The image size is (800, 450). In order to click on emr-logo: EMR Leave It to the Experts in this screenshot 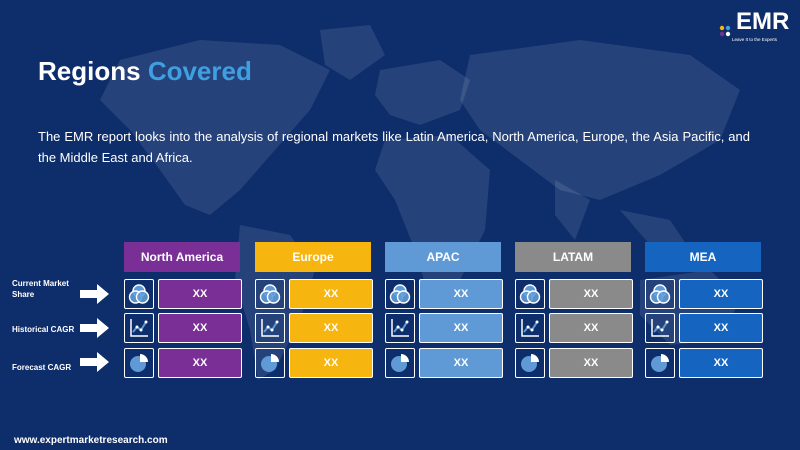, I will do `click(755, 27)`.